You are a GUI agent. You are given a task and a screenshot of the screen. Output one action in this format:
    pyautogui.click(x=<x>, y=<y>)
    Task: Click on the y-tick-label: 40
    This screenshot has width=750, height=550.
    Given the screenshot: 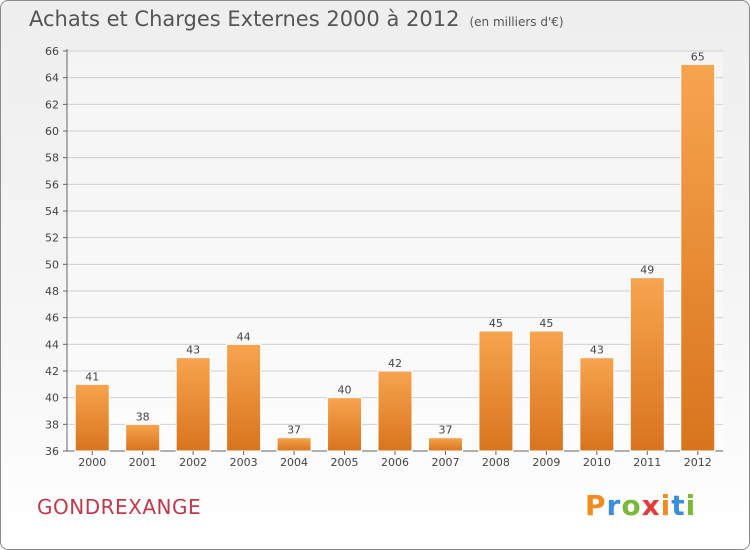 What is the action you would take?
    pyautogui.click(x=52, y=398)
    